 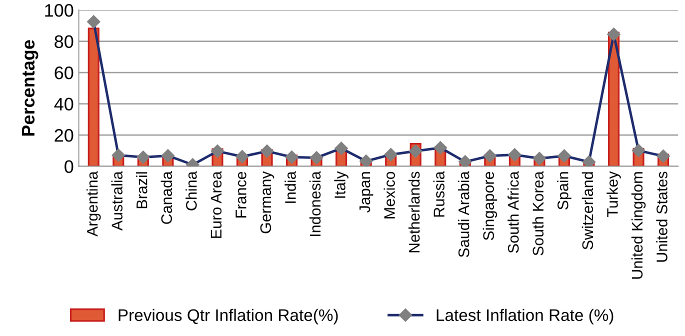 I want to click on y-axis-title: Percentage, so click(x=30, y=88).